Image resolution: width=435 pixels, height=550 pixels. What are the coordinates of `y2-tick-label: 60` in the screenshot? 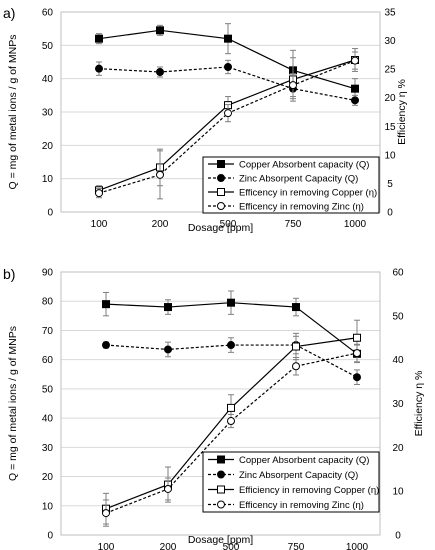 It's located at (398, 273).